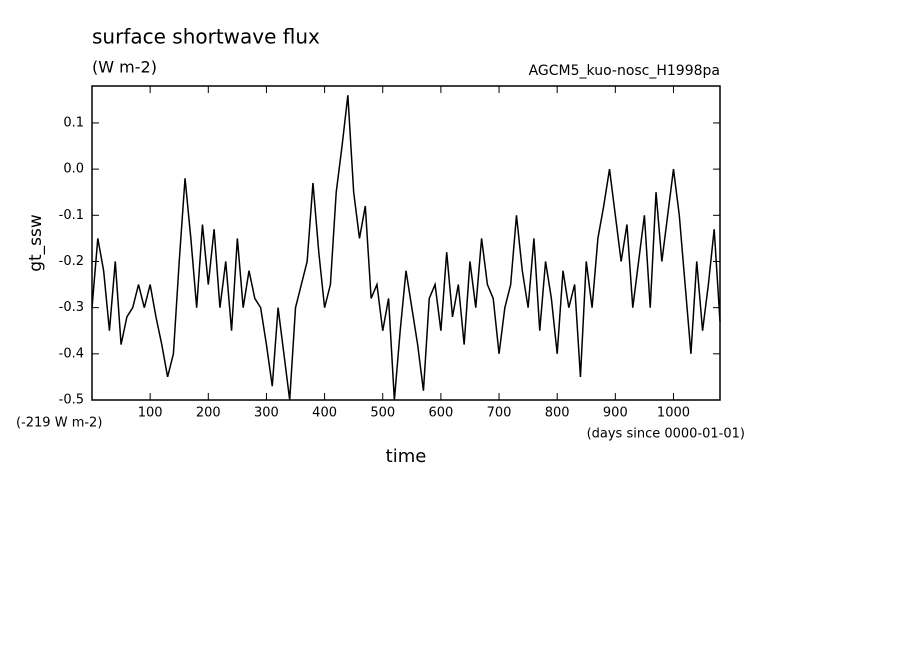  Describe the element at coordinates (557, 413) in the screenshot. I see `x-tick-label: 800` at that location.